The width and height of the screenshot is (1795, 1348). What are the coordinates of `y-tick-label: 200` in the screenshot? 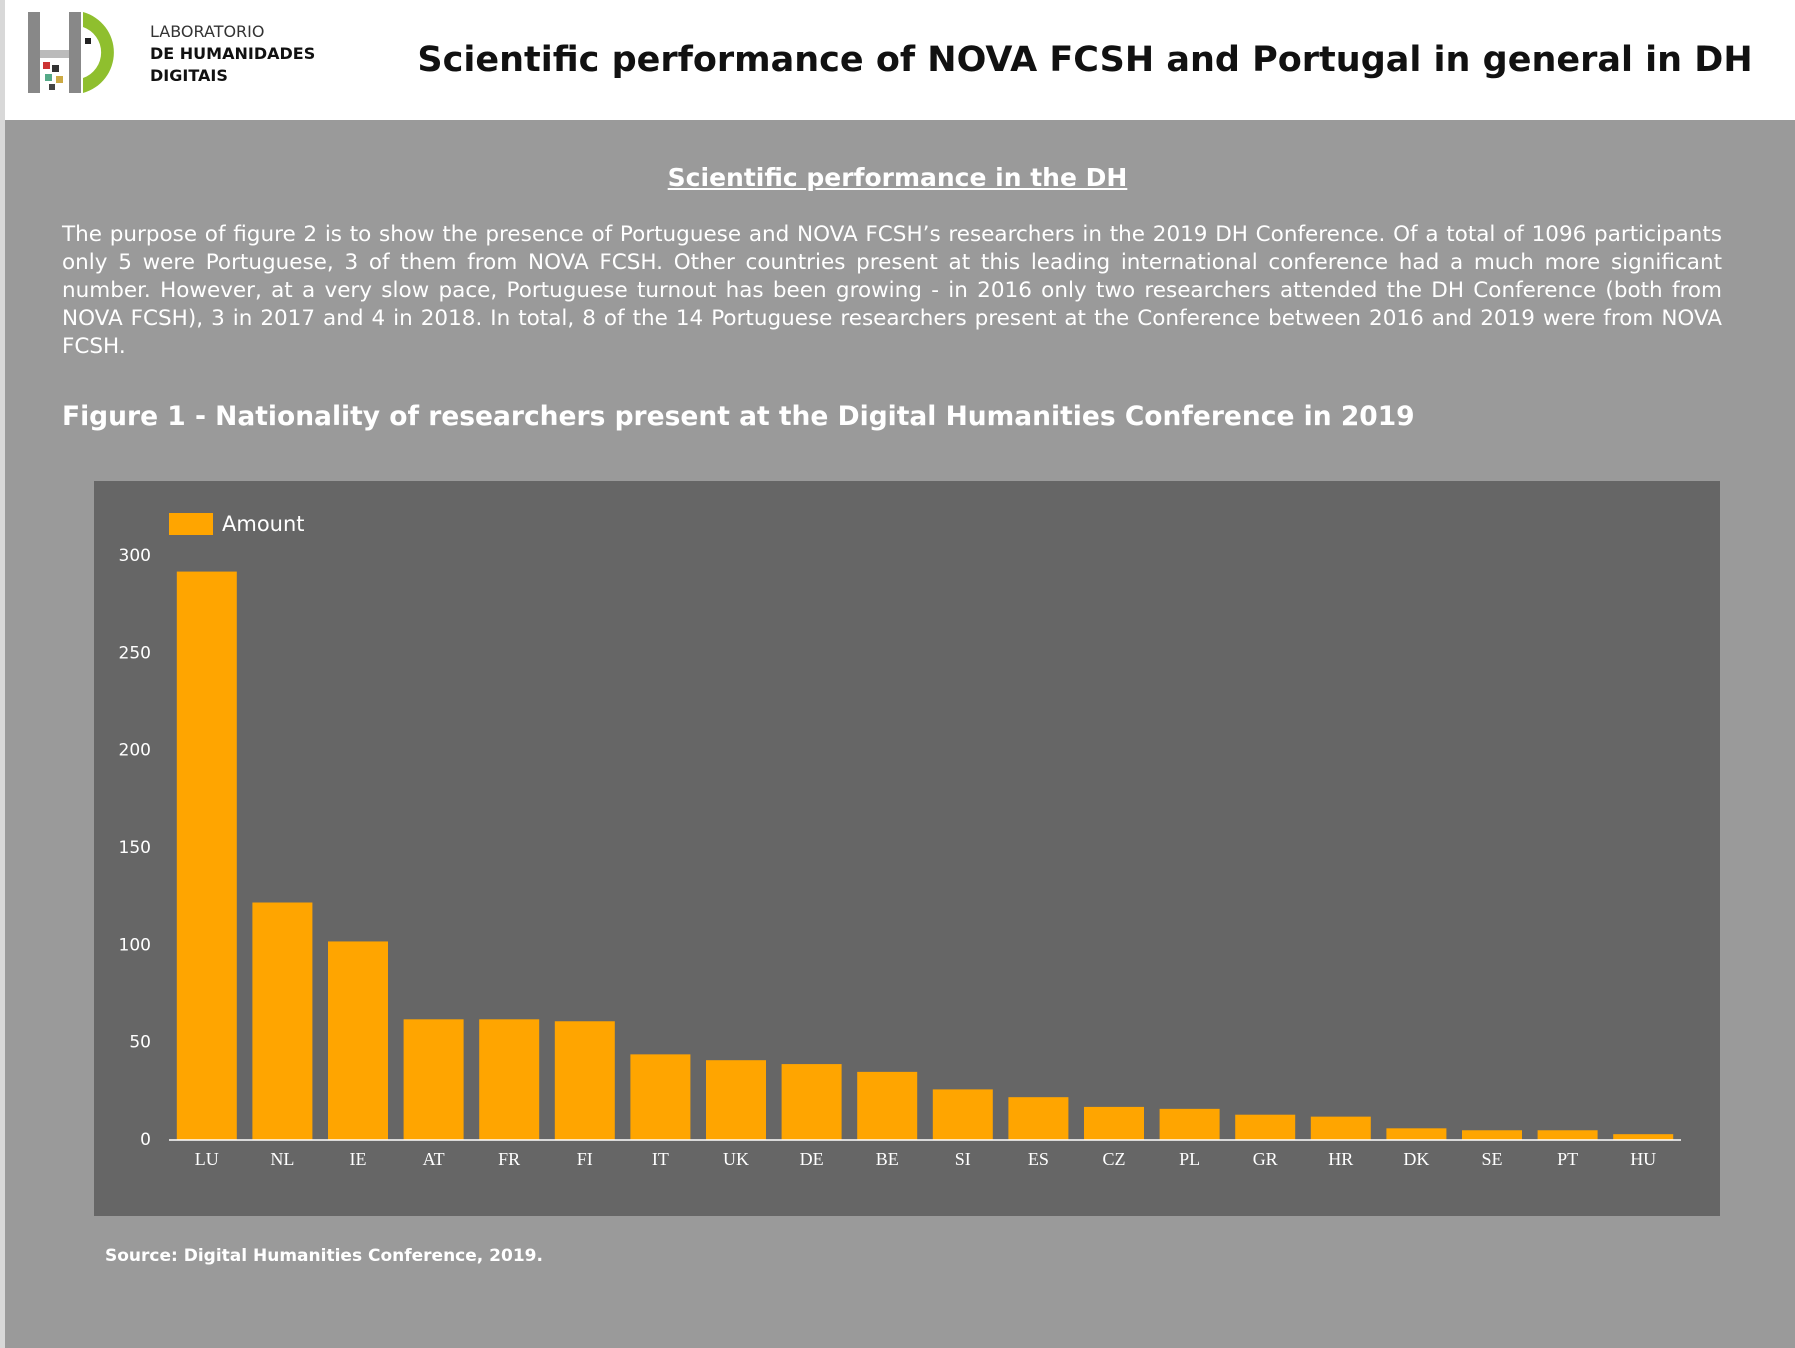 It's located at (135, 751).